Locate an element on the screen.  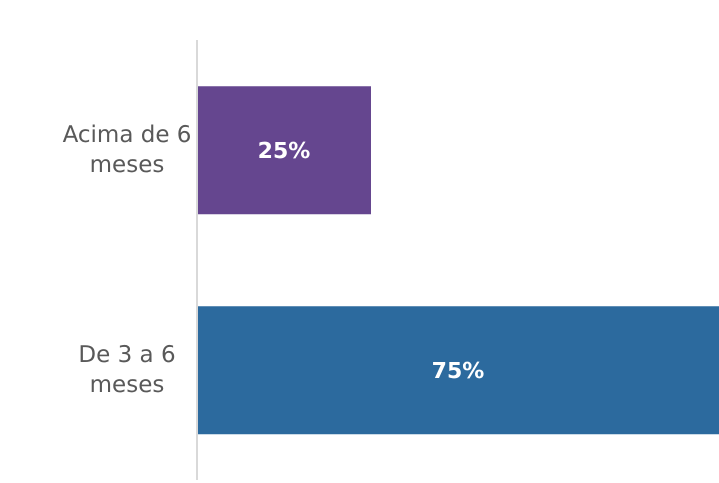
y-tick-label: Acima de 6 meses is located at coordinates (127, 150).